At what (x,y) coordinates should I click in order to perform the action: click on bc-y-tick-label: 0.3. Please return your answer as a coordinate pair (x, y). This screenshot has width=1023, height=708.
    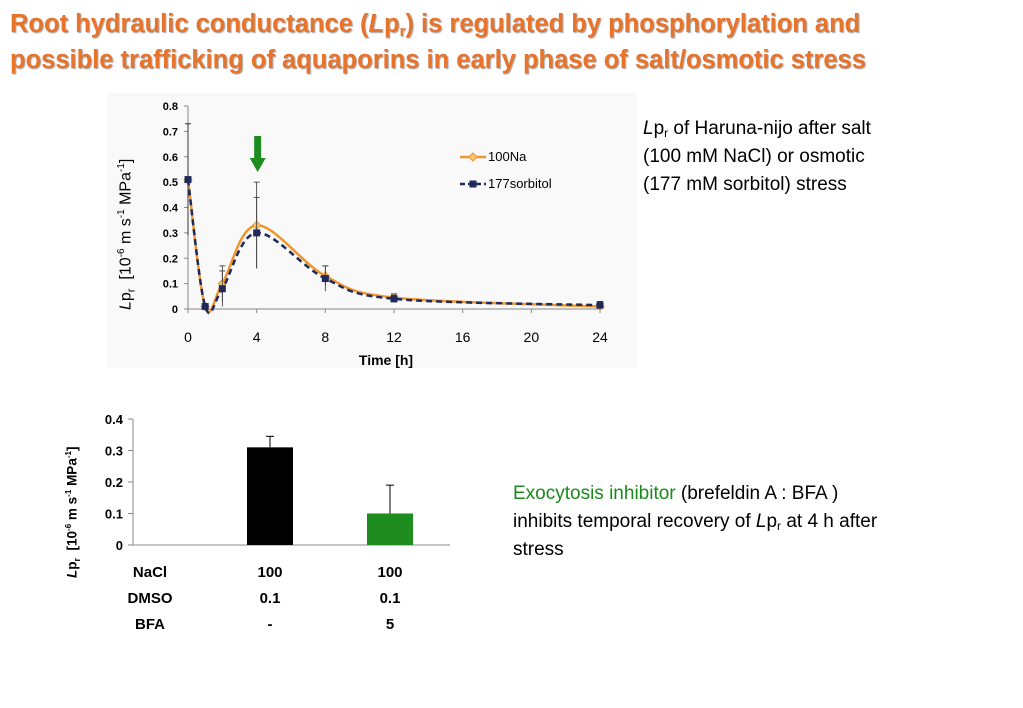
    Looking at the image, I should click on (114, 451).